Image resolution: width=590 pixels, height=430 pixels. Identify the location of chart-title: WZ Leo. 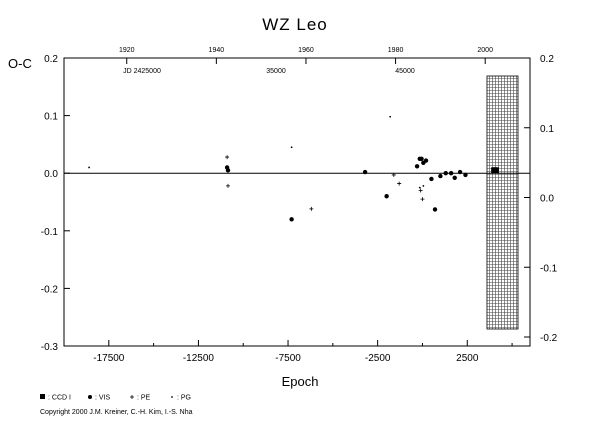
(295, 24).